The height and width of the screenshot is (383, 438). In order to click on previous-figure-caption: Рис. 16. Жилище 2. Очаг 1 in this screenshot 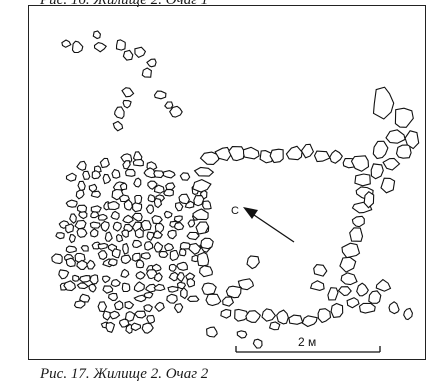, I will do `click(124, 4)`.